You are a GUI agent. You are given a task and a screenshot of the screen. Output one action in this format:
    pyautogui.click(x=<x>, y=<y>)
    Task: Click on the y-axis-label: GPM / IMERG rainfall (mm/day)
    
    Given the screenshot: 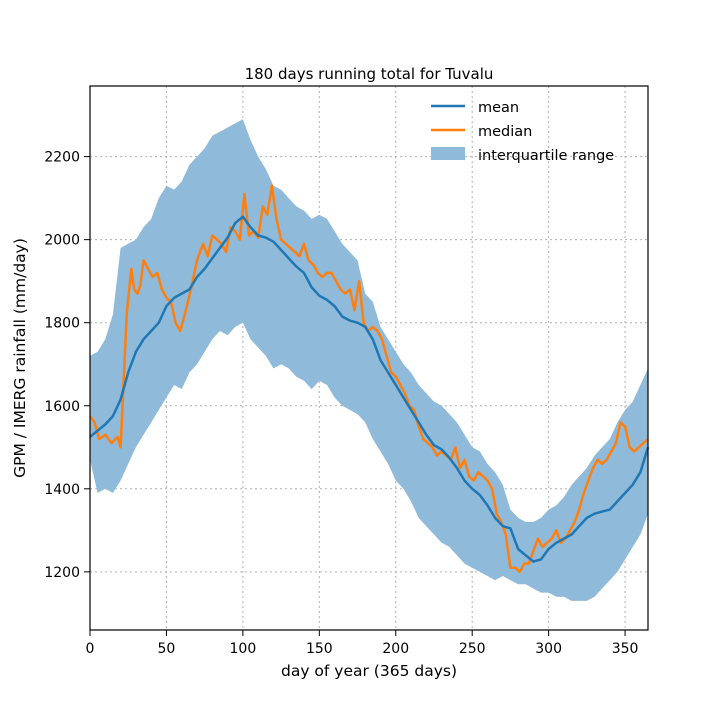 What is the action you would take?
    pyautogui.click(x=20, y=358)
    